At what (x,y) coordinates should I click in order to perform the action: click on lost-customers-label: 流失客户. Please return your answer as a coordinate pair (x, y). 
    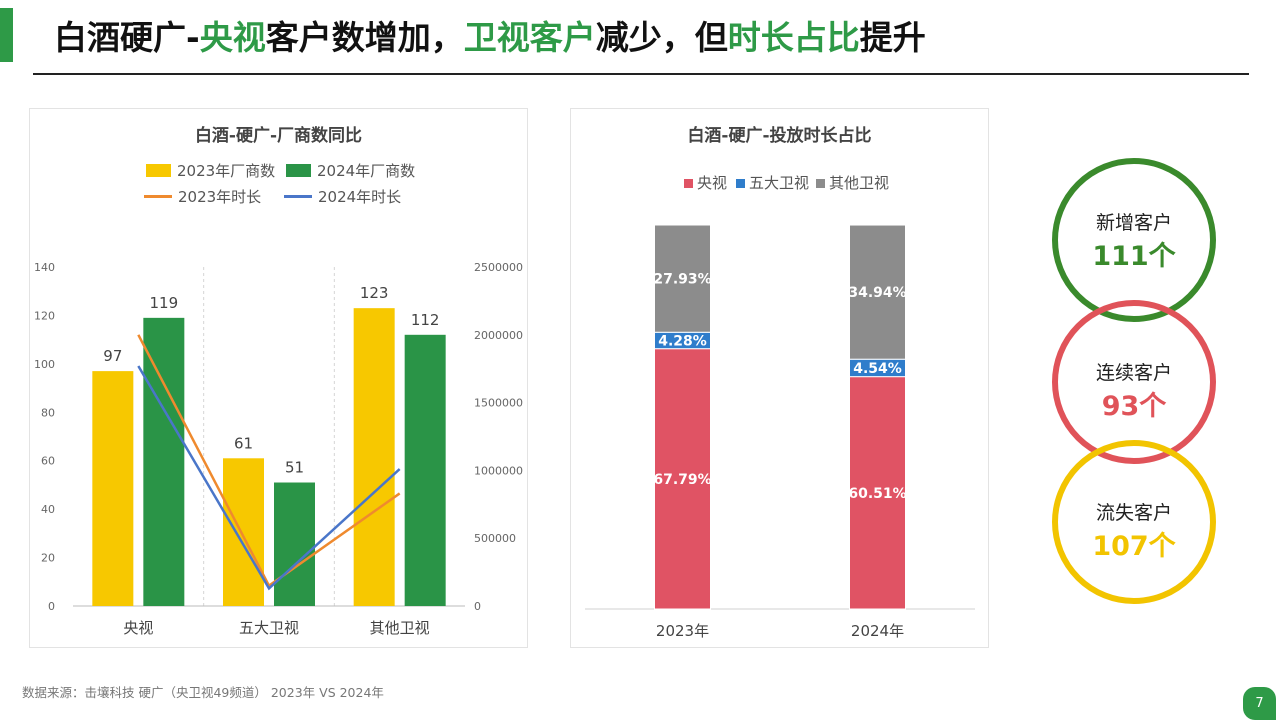
    Looking at the image, I should click on (1133, 513).